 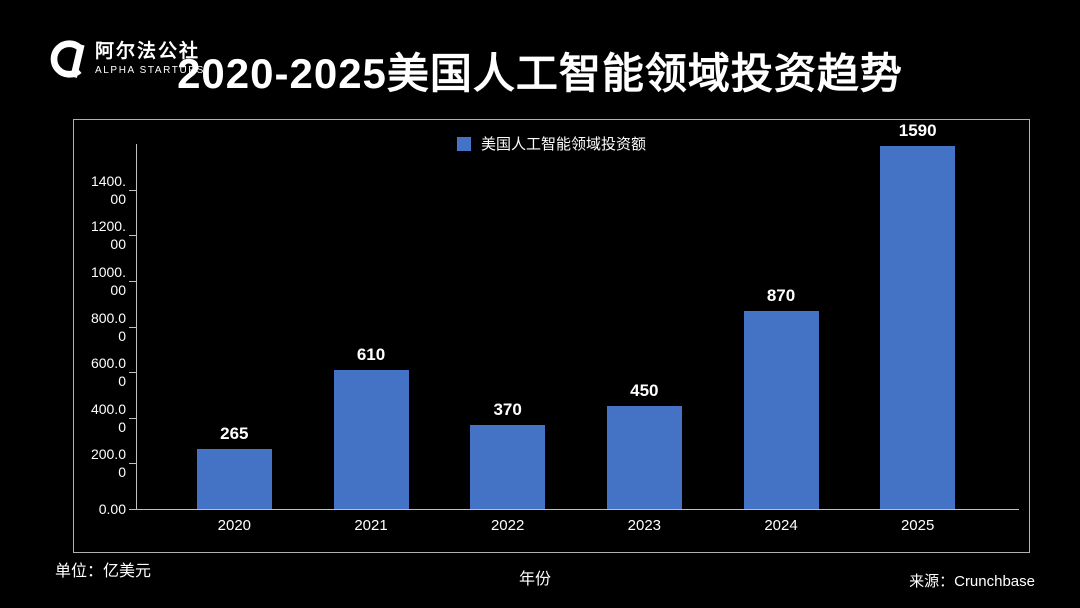 I want to click on chart-legend: 美国人工智能领域投资额, so click(x=551, y=143).